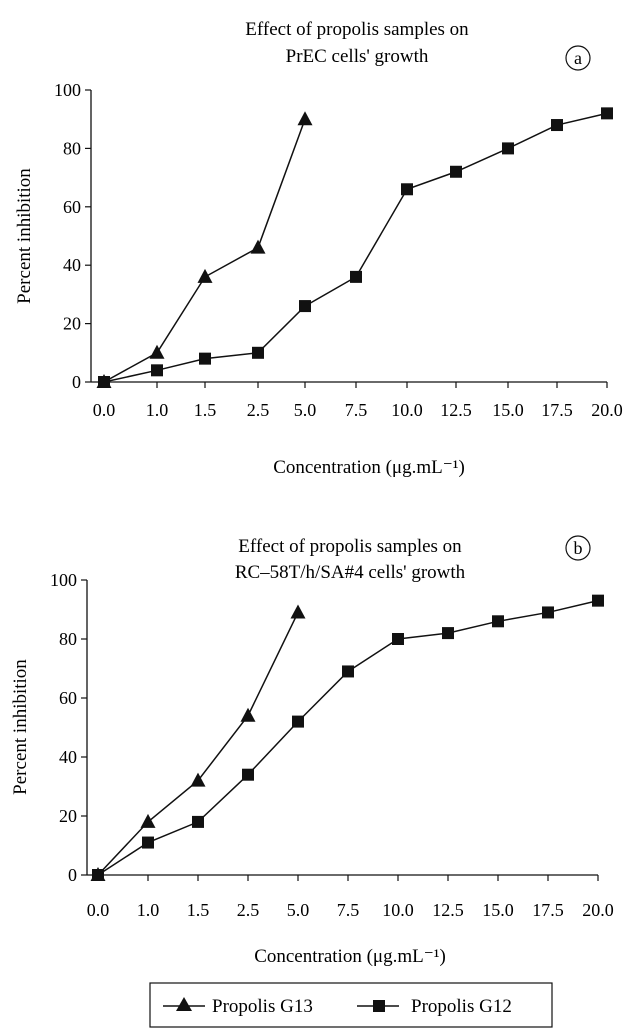 This screenshot has width=630, height=1029. Describe the element at coordinates (184, 1004) in the screenshot. I see `legend-g13-triangle-icon` at that location.